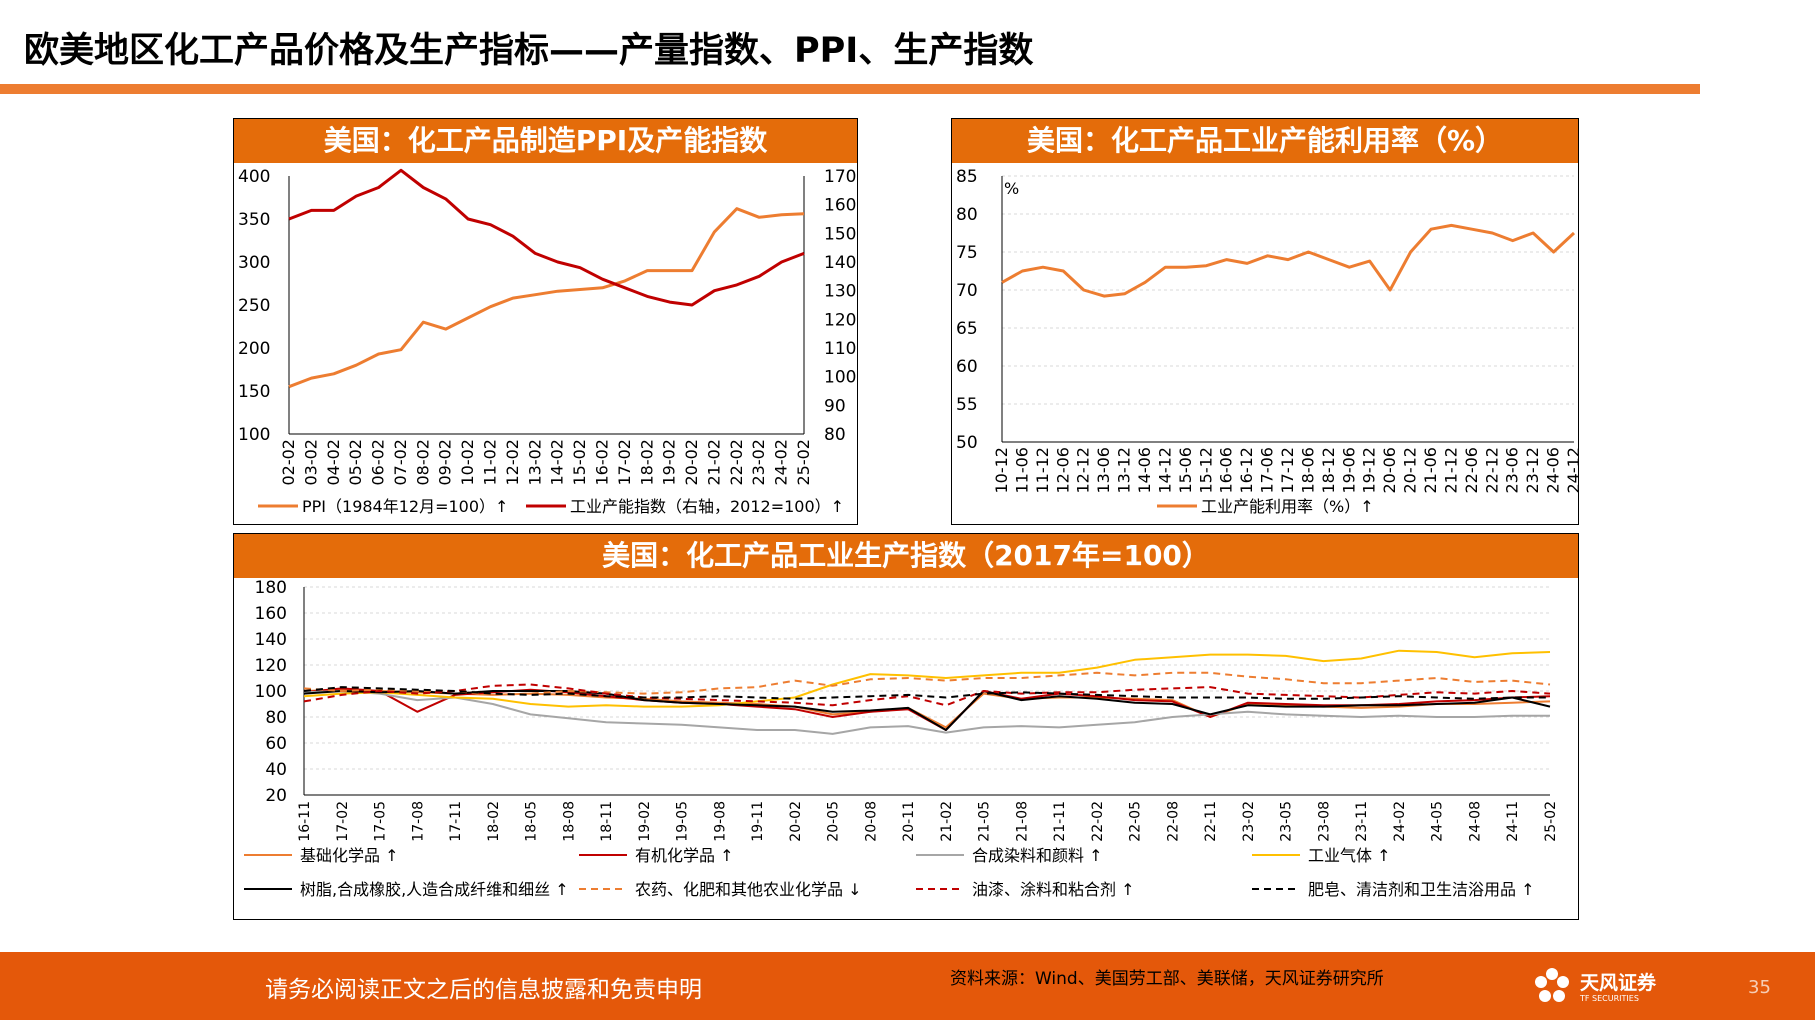 Image resolution: width=1815 pixels, height=1020 pixels. What do you see at coordinates (1362, 821) in the screenshot?
I see `x-tick-label: 23-11` at bounding box center [1362, 821].